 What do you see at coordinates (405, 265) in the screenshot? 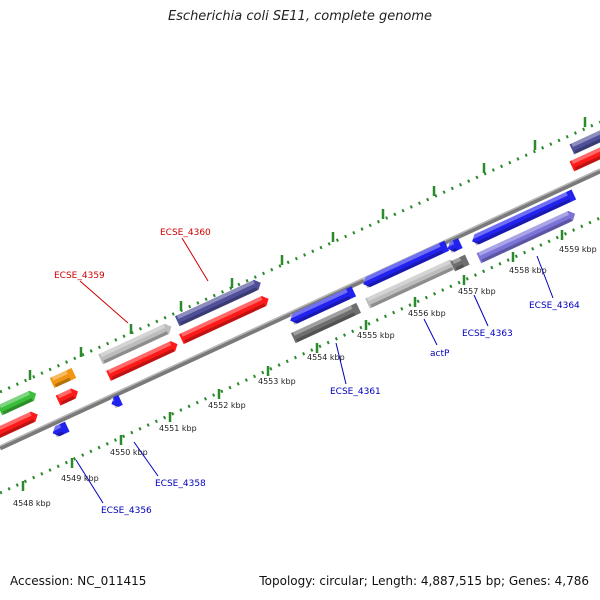
I see `feature-blue-large` at bounding box center [405, 265].